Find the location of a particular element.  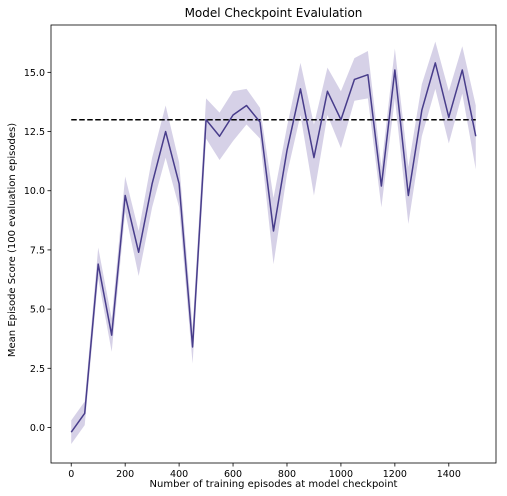

y-axis-ticks: 0.0 2.5 5.0 7.5 10.0 12.5 15.0 is located at coordinates (37, 251).